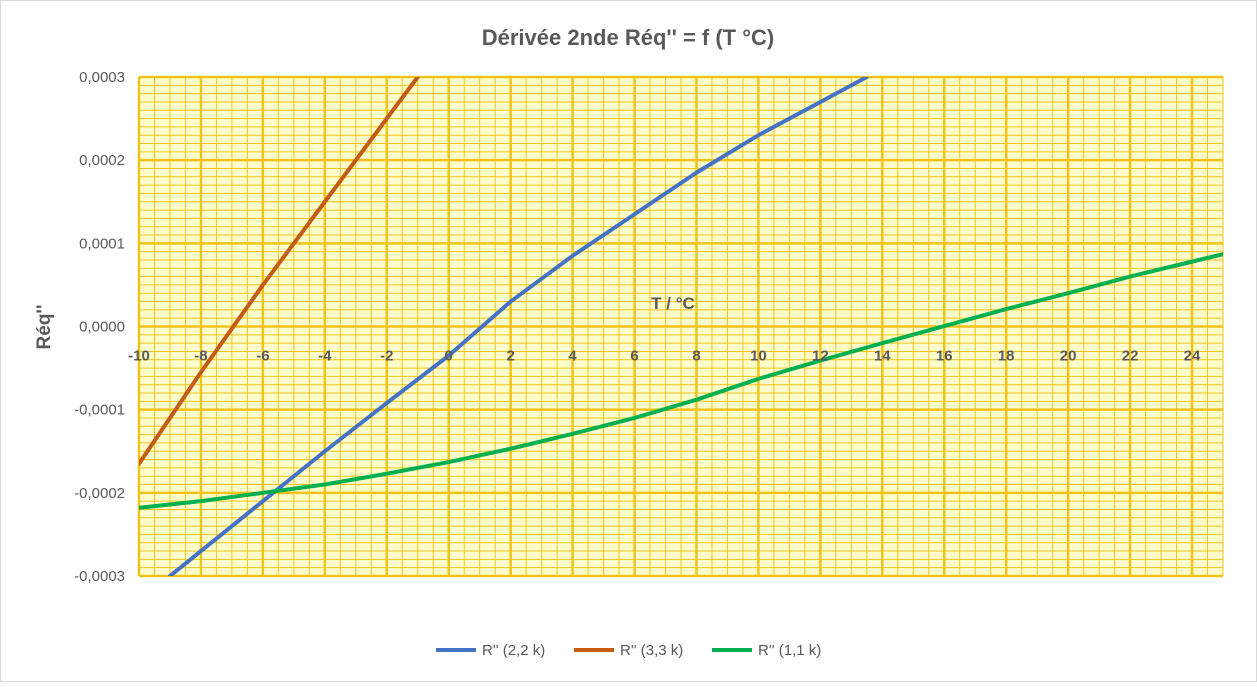 The height and width of the screenshot is (687, 1257). What do you see at coordinates (651, 650) in the screenshot?
I see `legend-label-2: R'' (3,3 k)` at bounding box center [651, 650].